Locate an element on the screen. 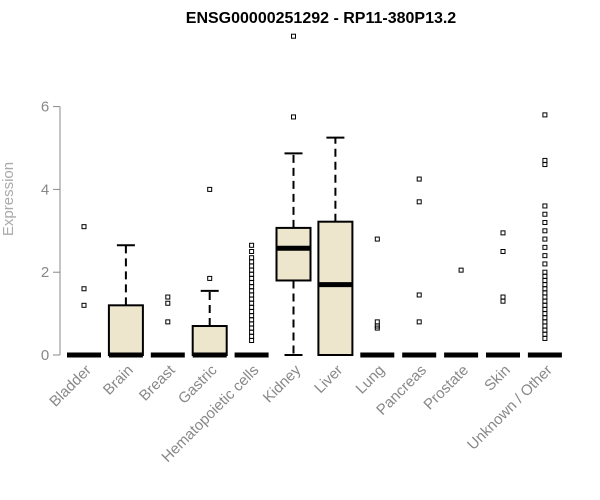 The width and height of the screenshot is (600, 500). y-tick-label: 4 is located at coordinates (45, 189).